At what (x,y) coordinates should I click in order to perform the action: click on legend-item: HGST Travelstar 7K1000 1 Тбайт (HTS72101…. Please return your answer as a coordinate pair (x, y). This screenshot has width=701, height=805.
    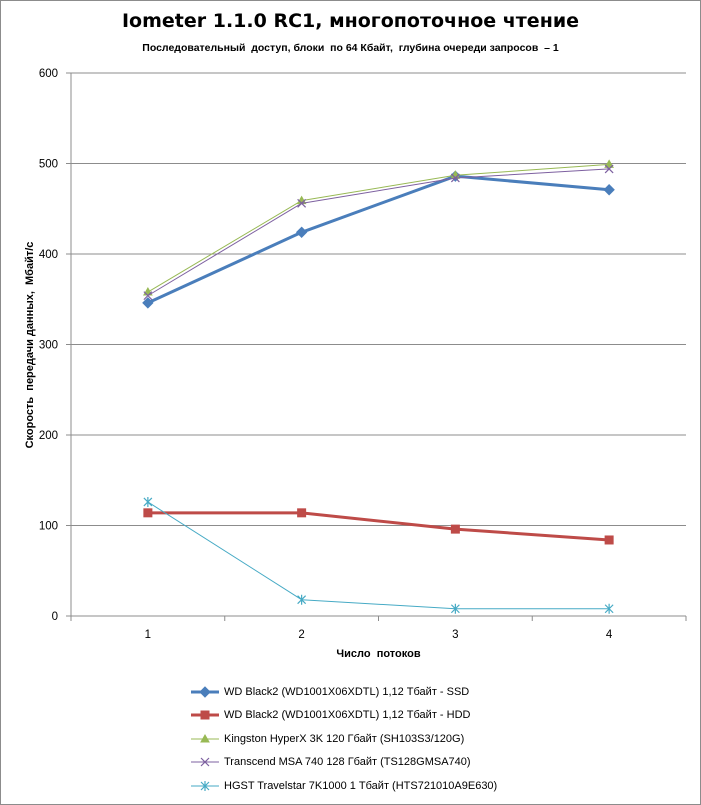
    Looking at the image, I should click on (355, 786).